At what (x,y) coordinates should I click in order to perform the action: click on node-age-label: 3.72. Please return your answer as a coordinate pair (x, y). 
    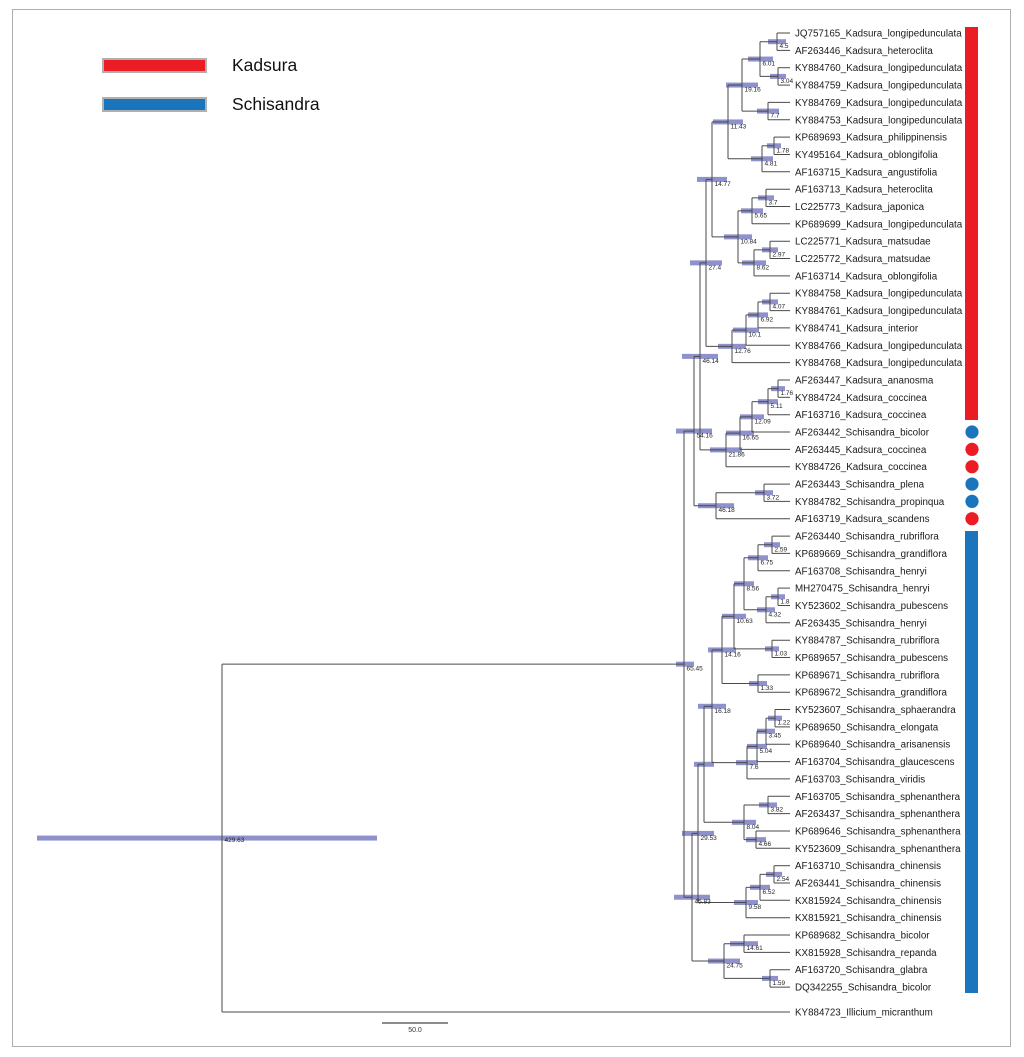
    Looking at the image, I should click on (773, 497).